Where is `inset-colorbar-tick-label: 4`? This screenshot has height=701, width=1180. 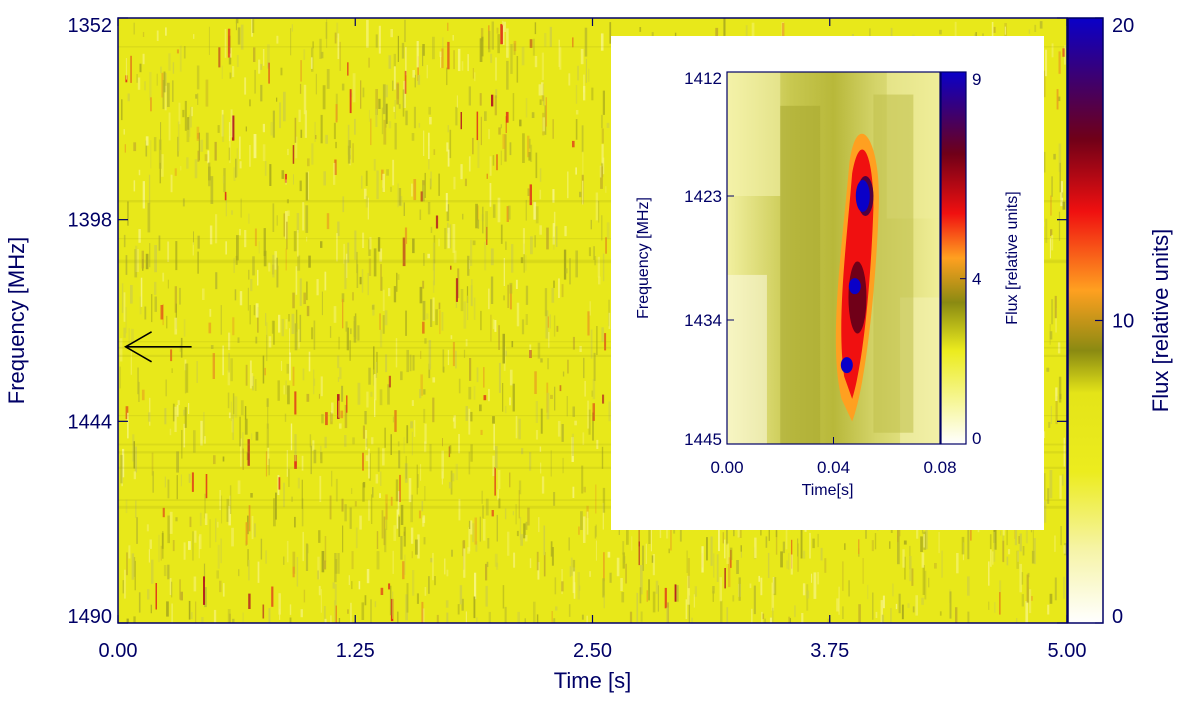 inset-colorbar-tick-label: 4 is located at coordinates (976, 279).